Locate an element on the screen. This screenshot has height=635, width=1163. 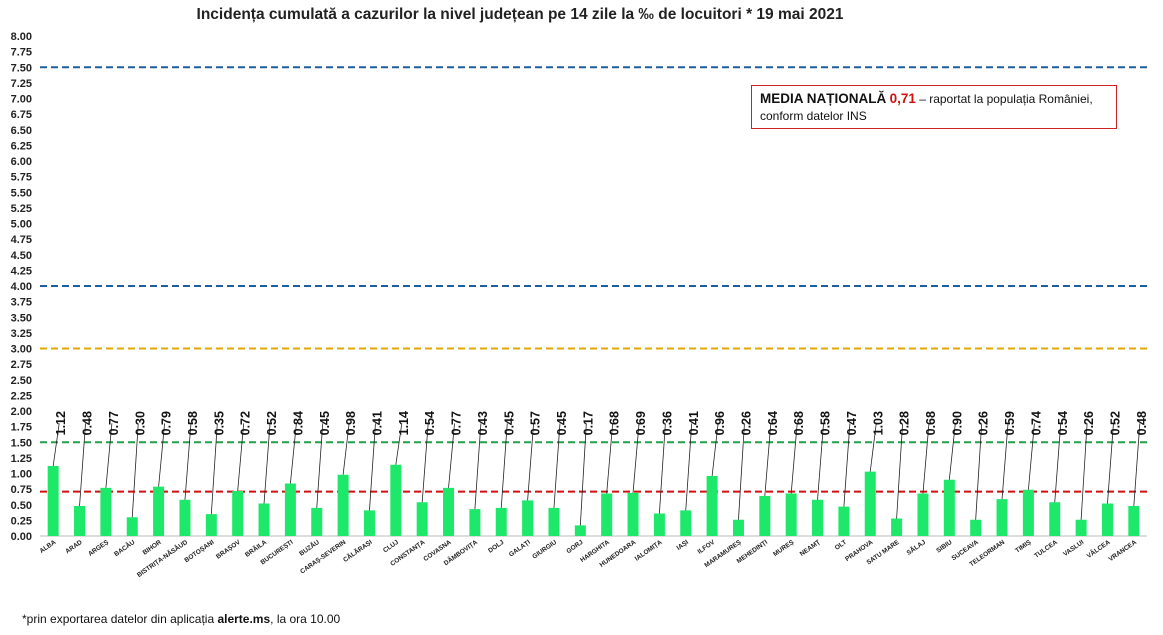
value-label: 0.54 is located at coordinates (1063, 423).